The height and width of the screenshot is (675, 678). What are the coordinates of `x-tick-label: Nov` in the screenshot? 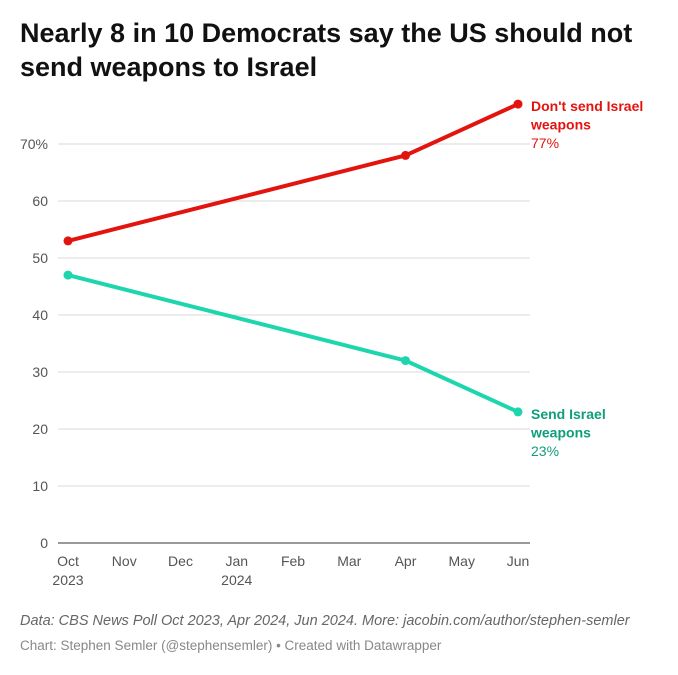 It's located at (124, 561).